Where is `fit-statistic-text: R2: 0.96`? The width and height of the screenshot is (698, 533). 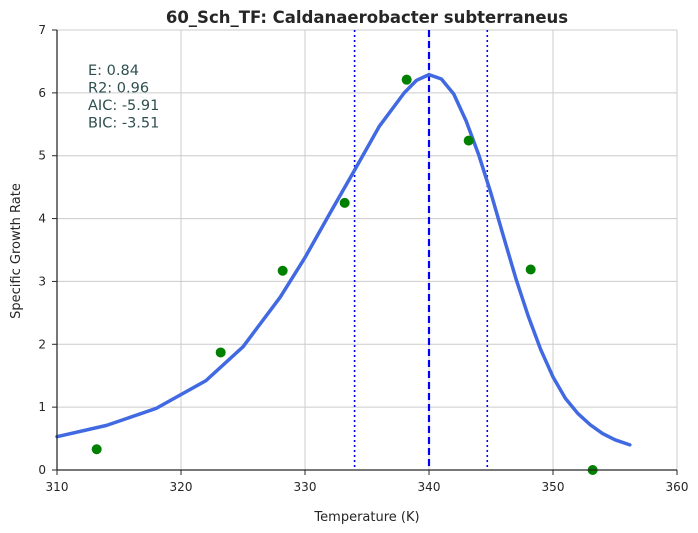
fit-statistic-text: R2: 0.96 is located at coordinates (118, 89).